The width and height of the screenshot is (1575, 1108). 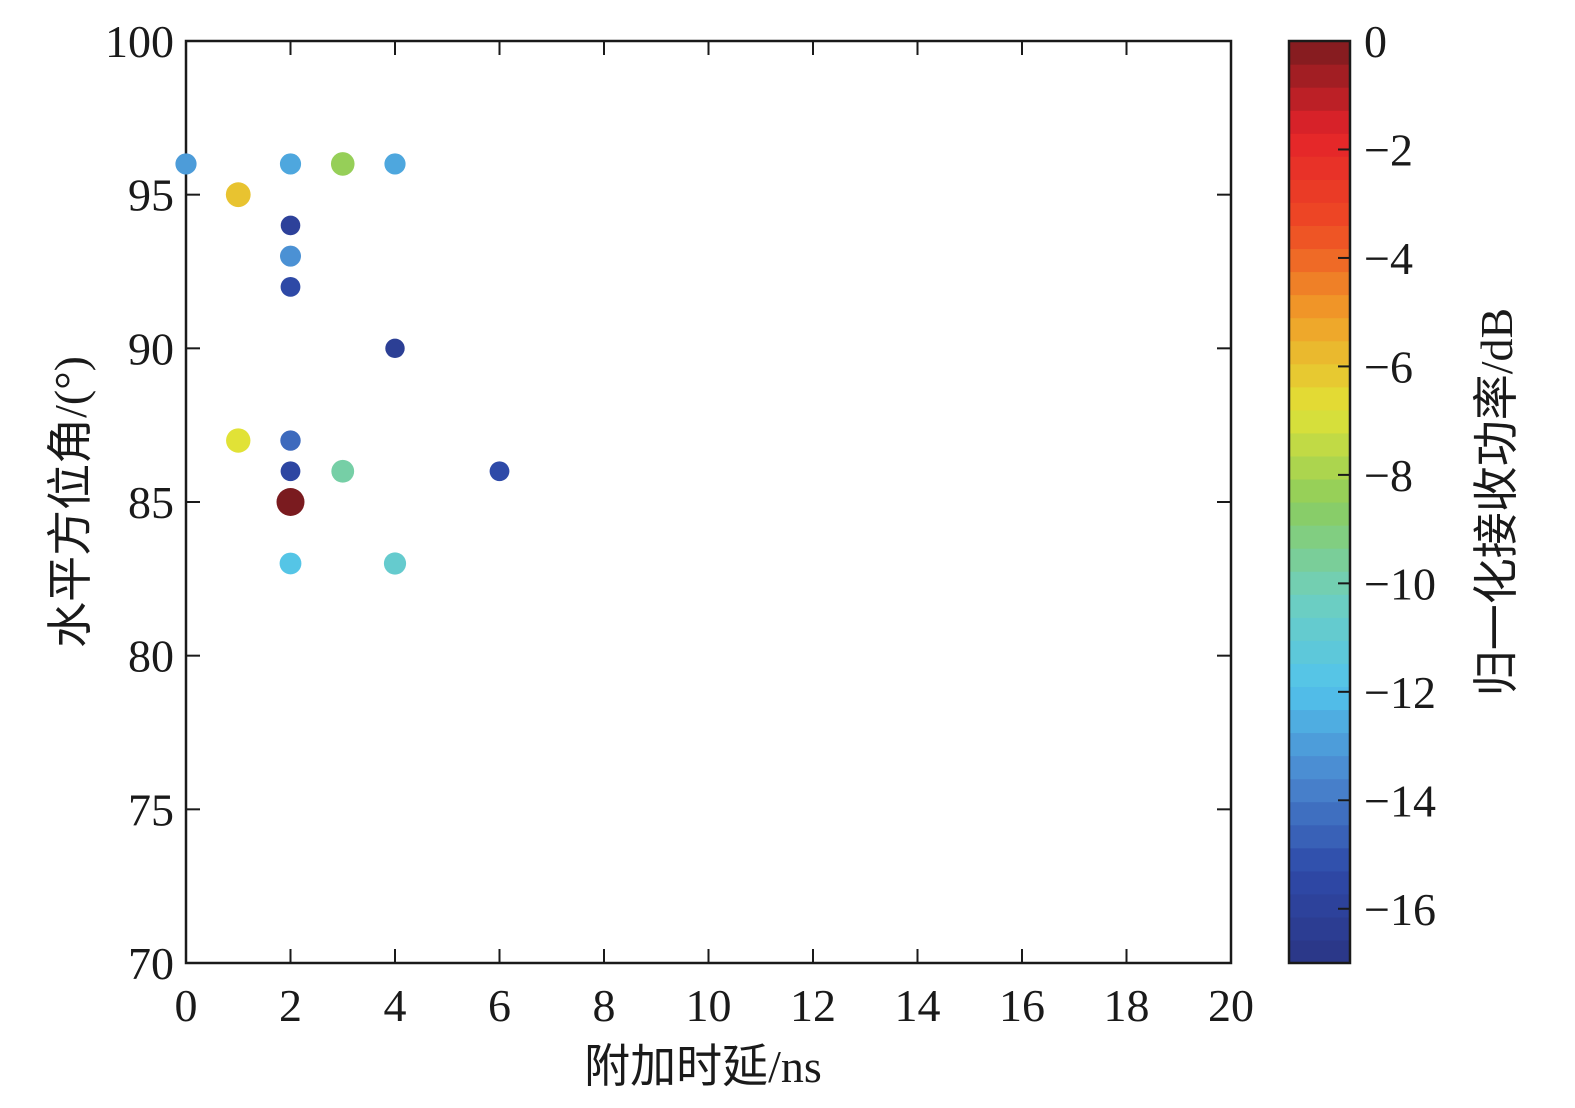 I want to click on y-axis-label: 水平方位角/(°), so click(x=70, y=502).